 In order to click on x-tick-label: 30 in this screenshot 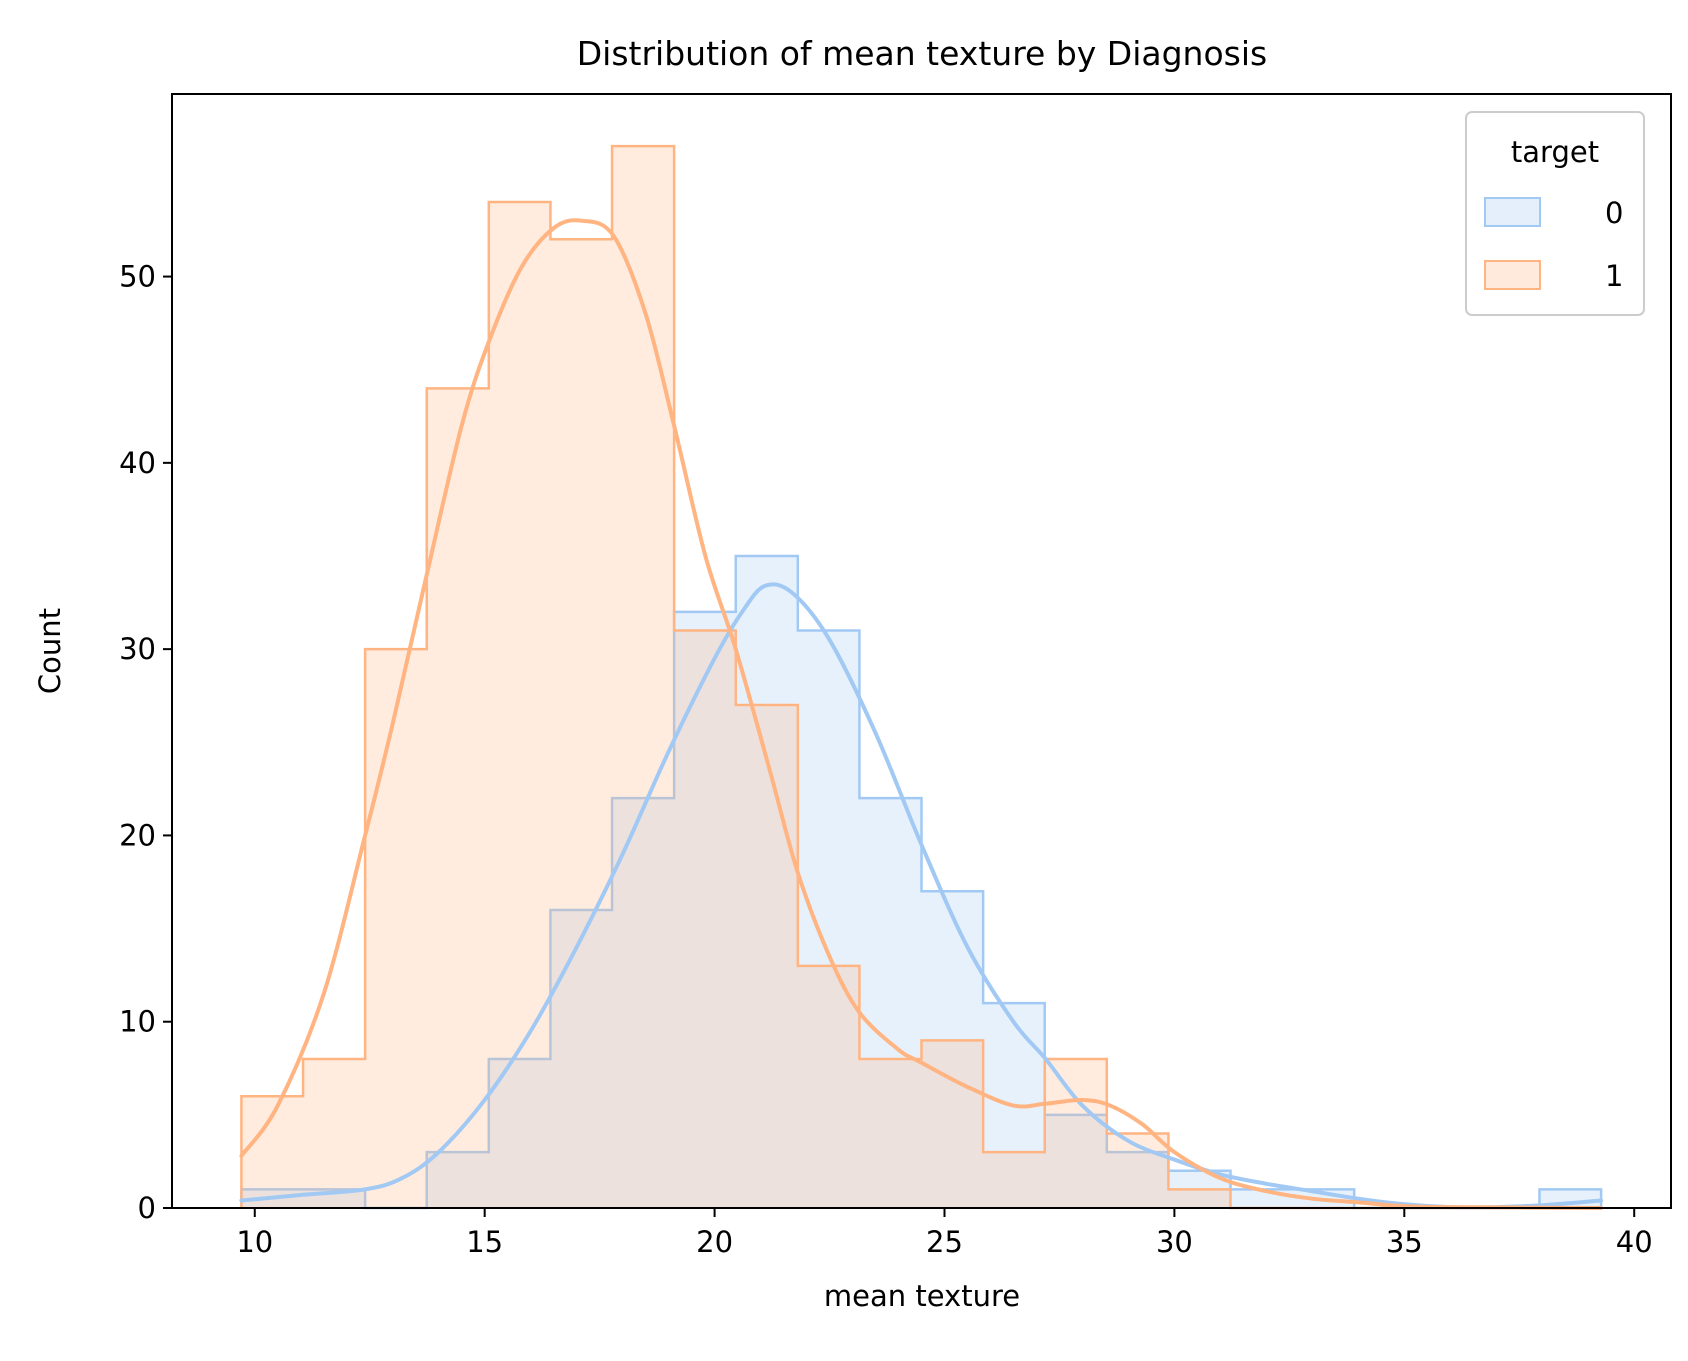, I will do `click(1174, 1242)`.